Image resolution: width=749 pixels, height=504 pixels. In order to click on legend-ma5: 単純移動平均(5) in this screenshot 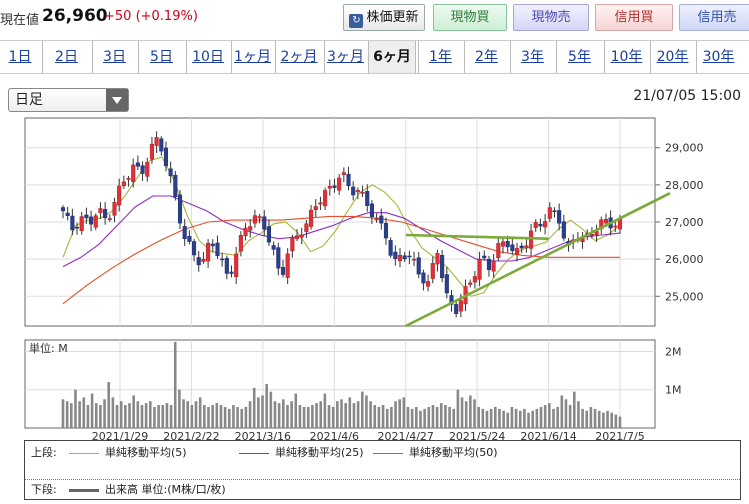, I will do `click(128, 453)`.